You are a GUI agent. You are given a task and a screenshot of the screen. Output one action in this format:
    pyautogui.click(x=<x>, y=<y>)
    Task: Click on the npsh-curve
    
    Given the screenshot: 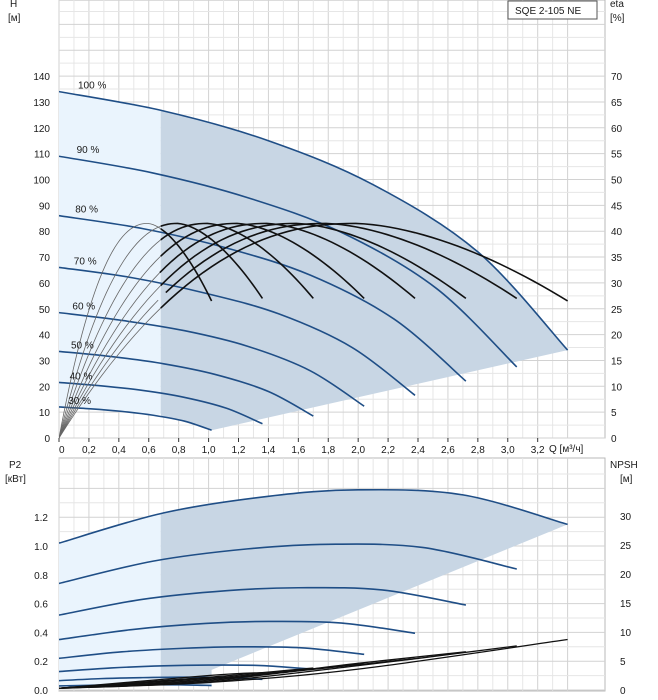 What is the action you would take?
    pyautogui.click(x=135, y=682)
    